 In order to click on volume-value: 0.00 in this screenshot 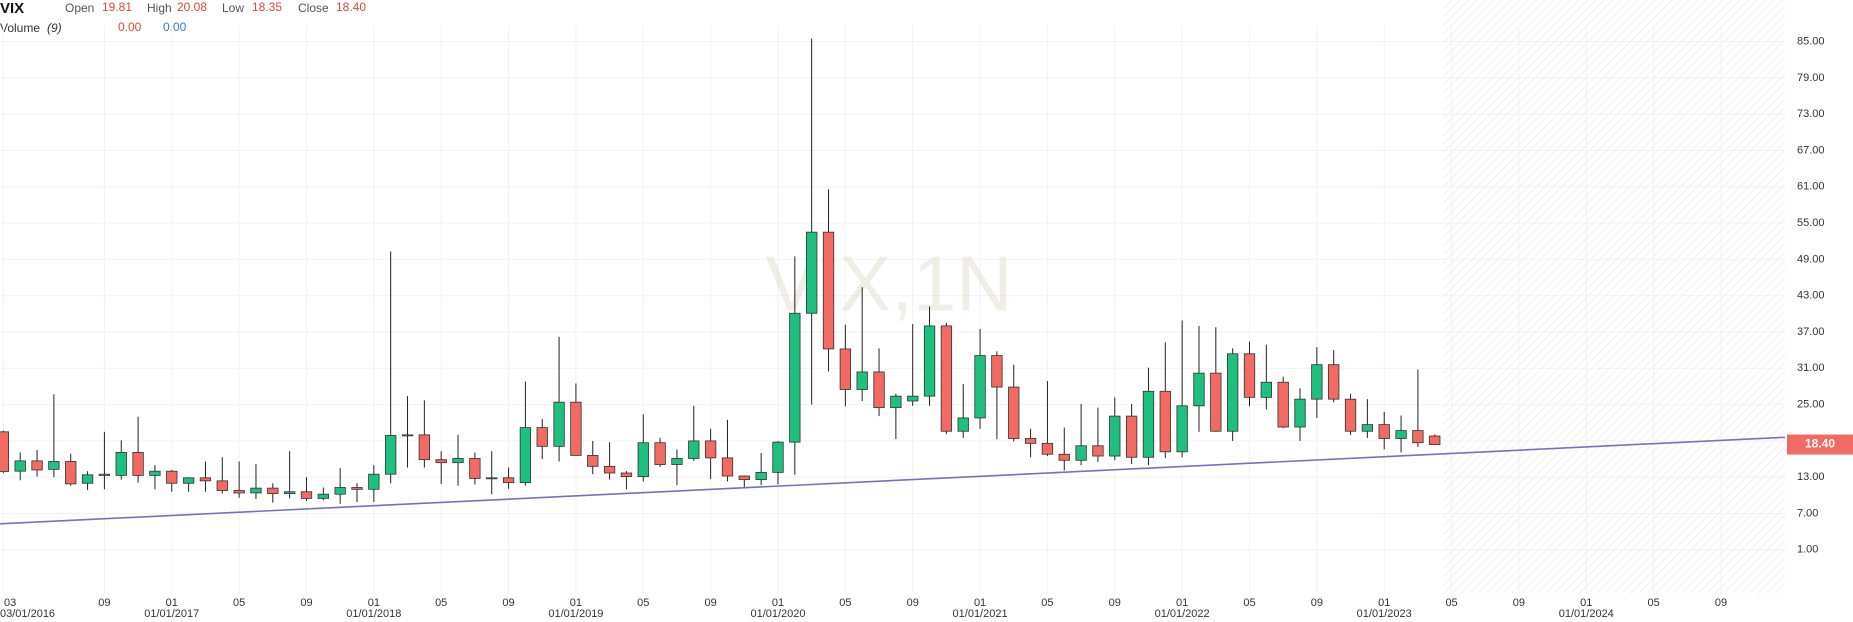, I will do `click(175, 27)`.